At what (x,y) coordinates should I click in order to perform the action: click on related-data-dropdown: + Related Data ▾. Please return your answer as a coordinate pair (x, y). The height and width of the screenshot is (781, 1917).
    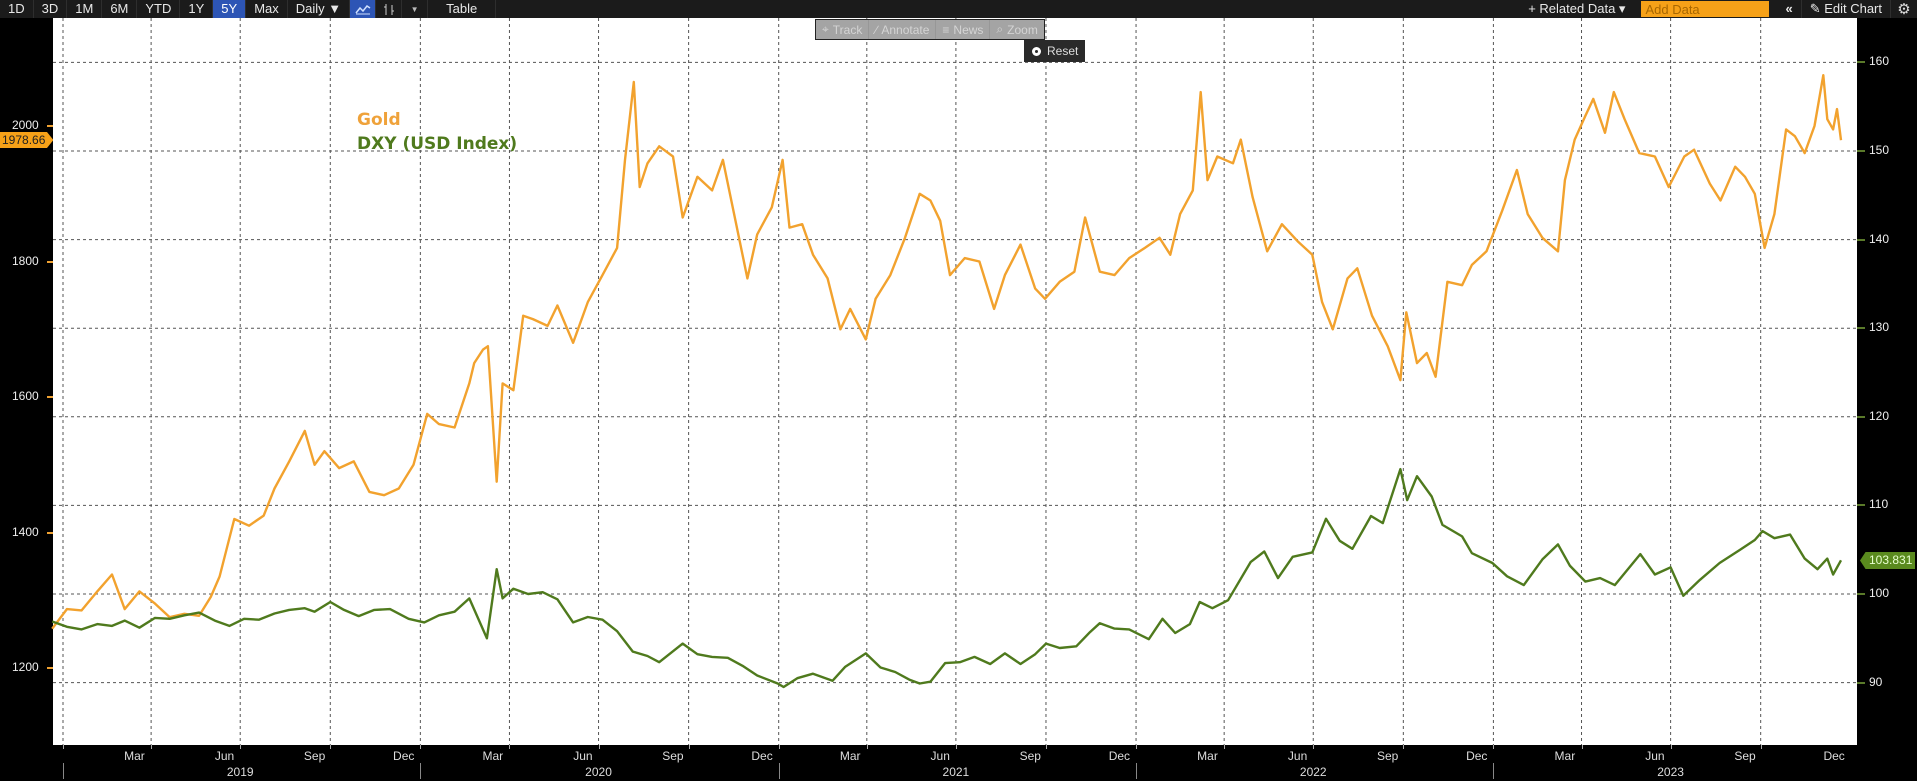
    Looking at the image, I should click on (1577, 8).